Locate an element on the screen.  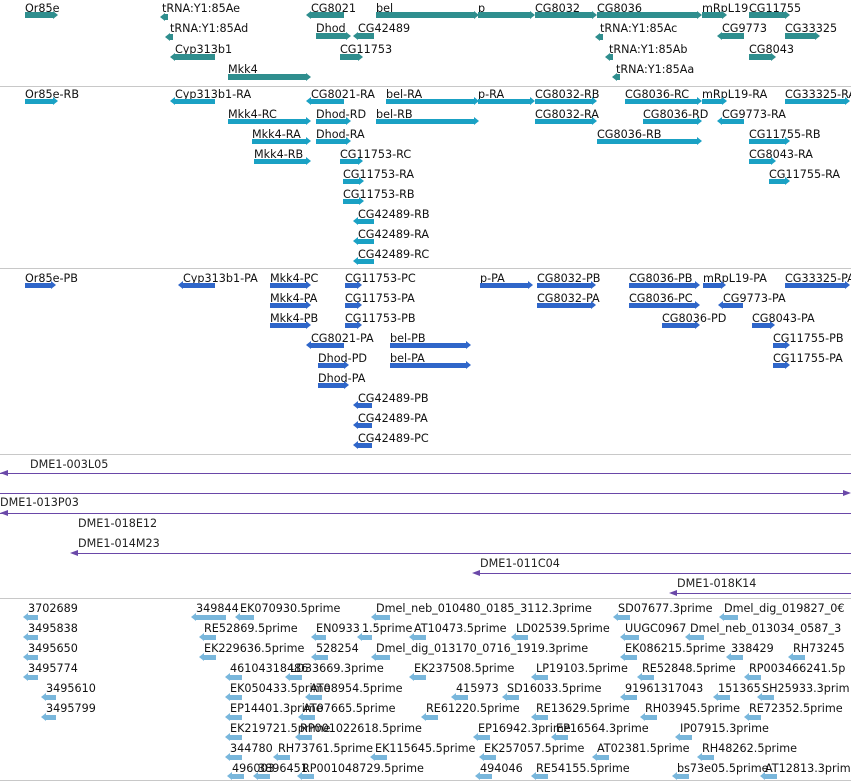
genes-feature-label: CG8021 is located at coordinates (333, 8).